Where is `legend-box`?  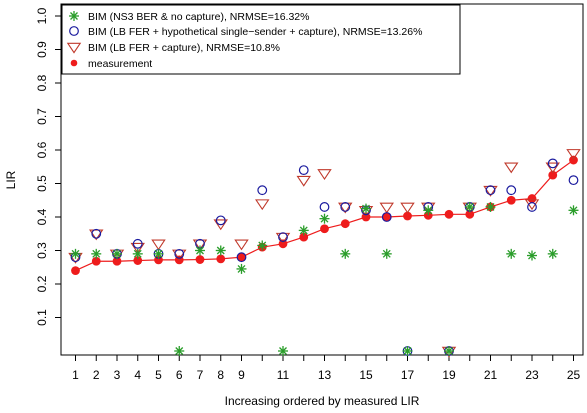 legend-box is located at coordinates (261, 39).